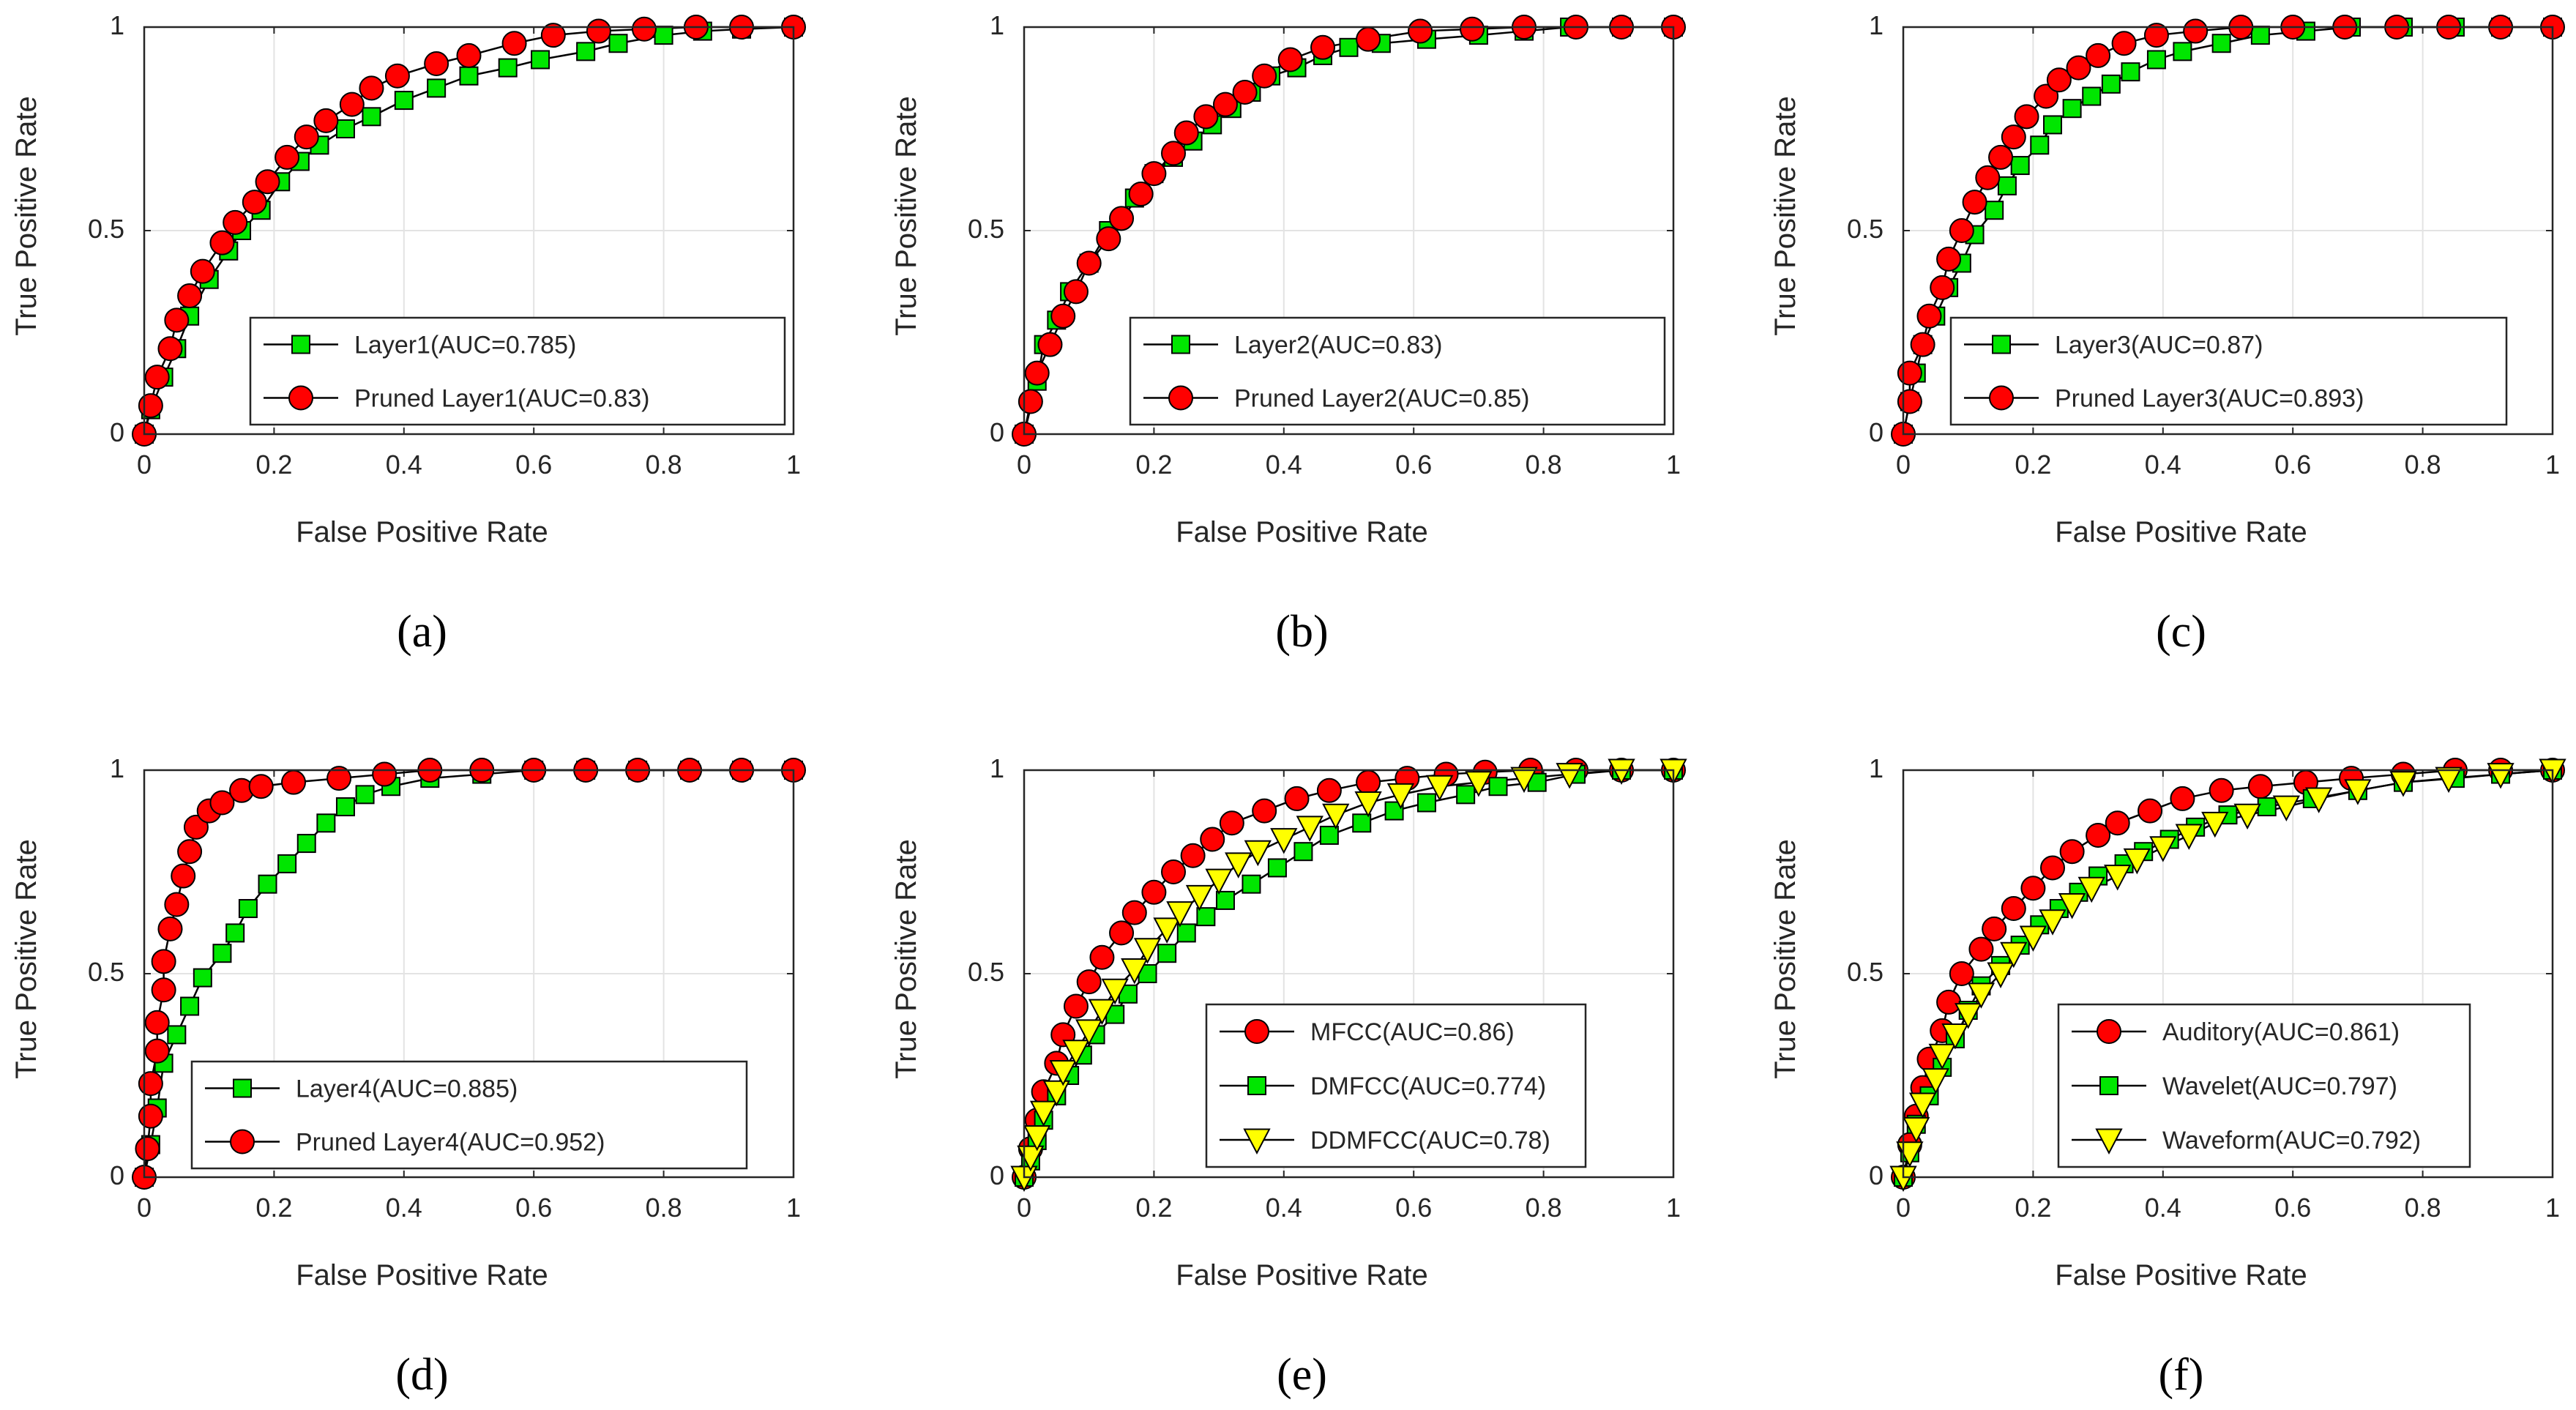 The image size is (2576, 1410). Describe the element at coordinates (793, 1208) in the screenshot. I see `x-tick-label: 1` at that location.